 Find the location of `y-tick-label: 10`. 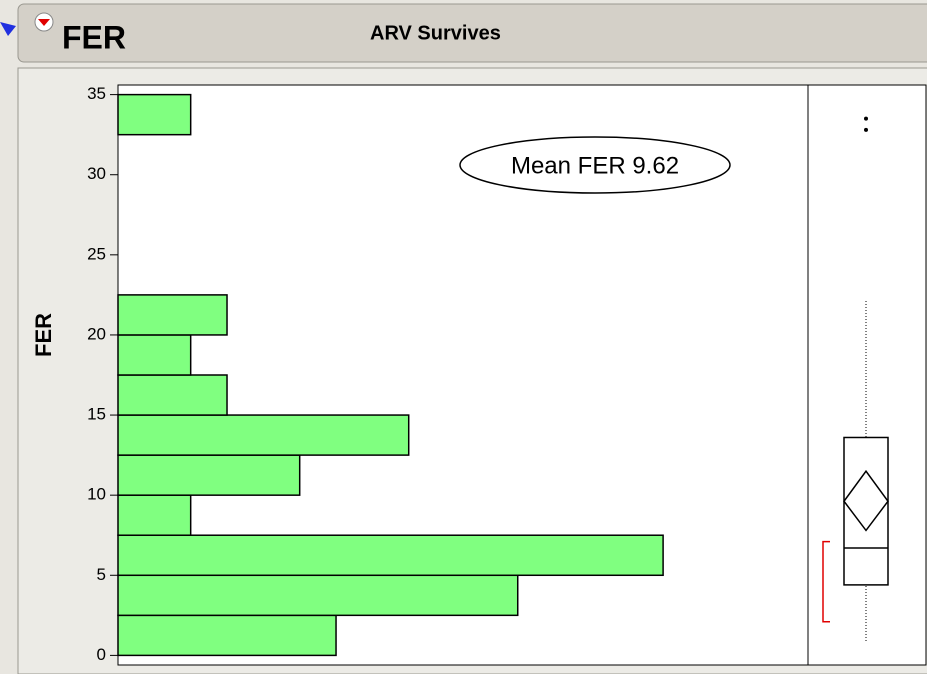

y-tick-label: 10 is located at coordinates (96, 494).